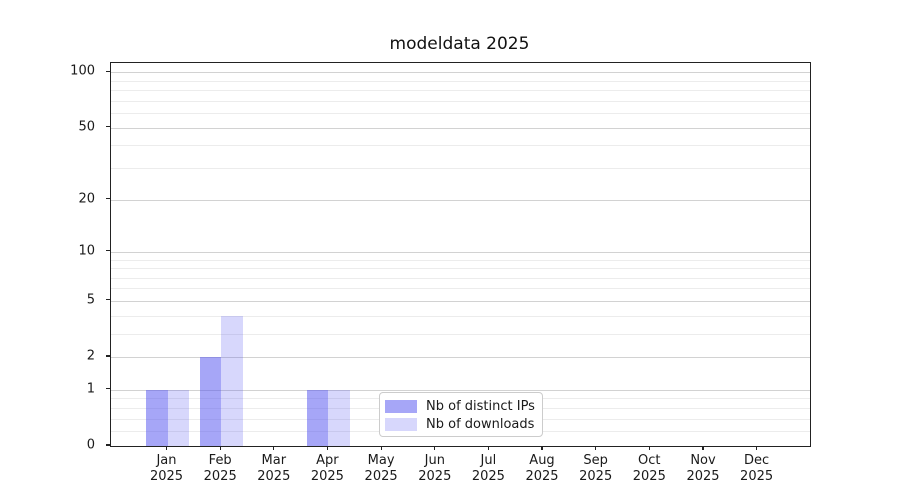  I want to click on chart-title: modeldata 2025, so click(459, 44).